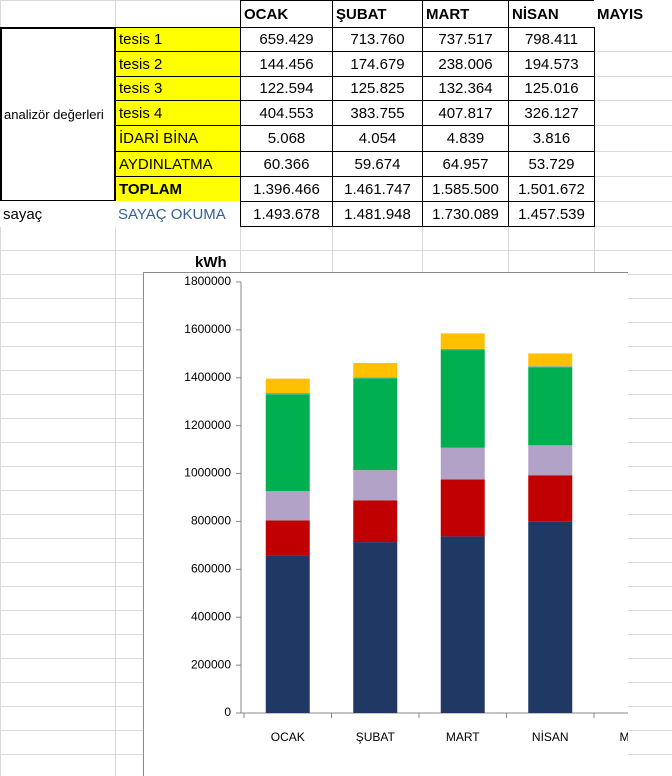 This screenshot has width=672, height=776. I want to click on column-header: MAYIS, so click(633, 14).